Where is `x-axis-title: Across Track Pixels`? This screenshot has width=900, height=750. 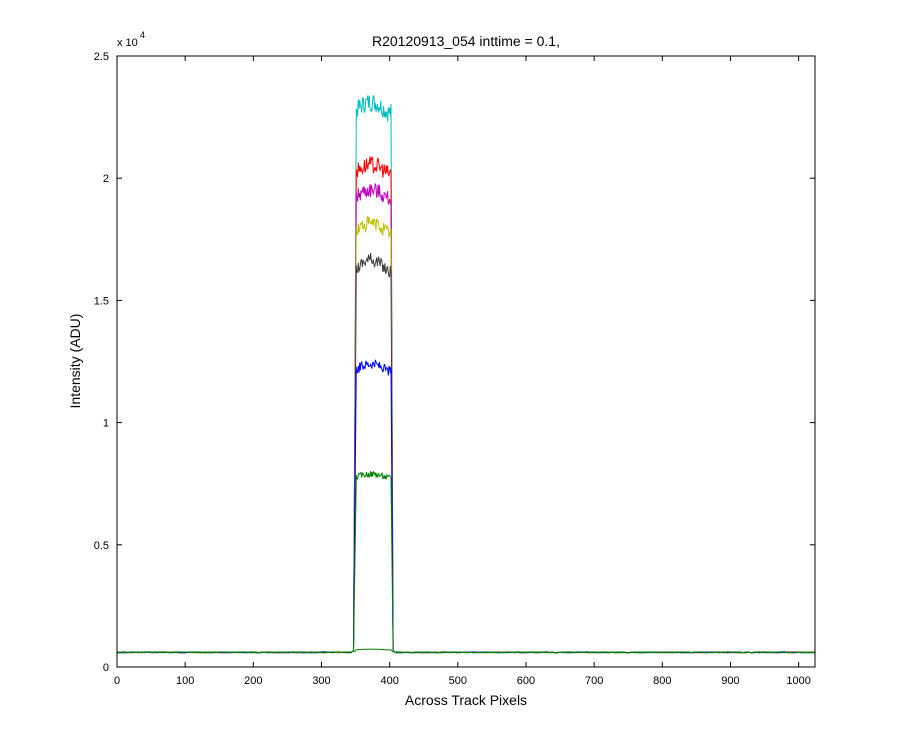 x-axis-title: Across Track Pixels is located at coordinates (466, 700).